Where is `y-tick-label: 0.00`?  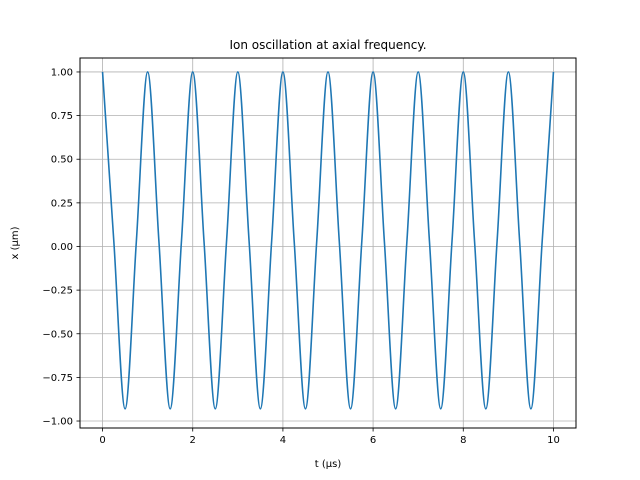 y-tick-label: 0.00 is located at coordinates (62, 247).